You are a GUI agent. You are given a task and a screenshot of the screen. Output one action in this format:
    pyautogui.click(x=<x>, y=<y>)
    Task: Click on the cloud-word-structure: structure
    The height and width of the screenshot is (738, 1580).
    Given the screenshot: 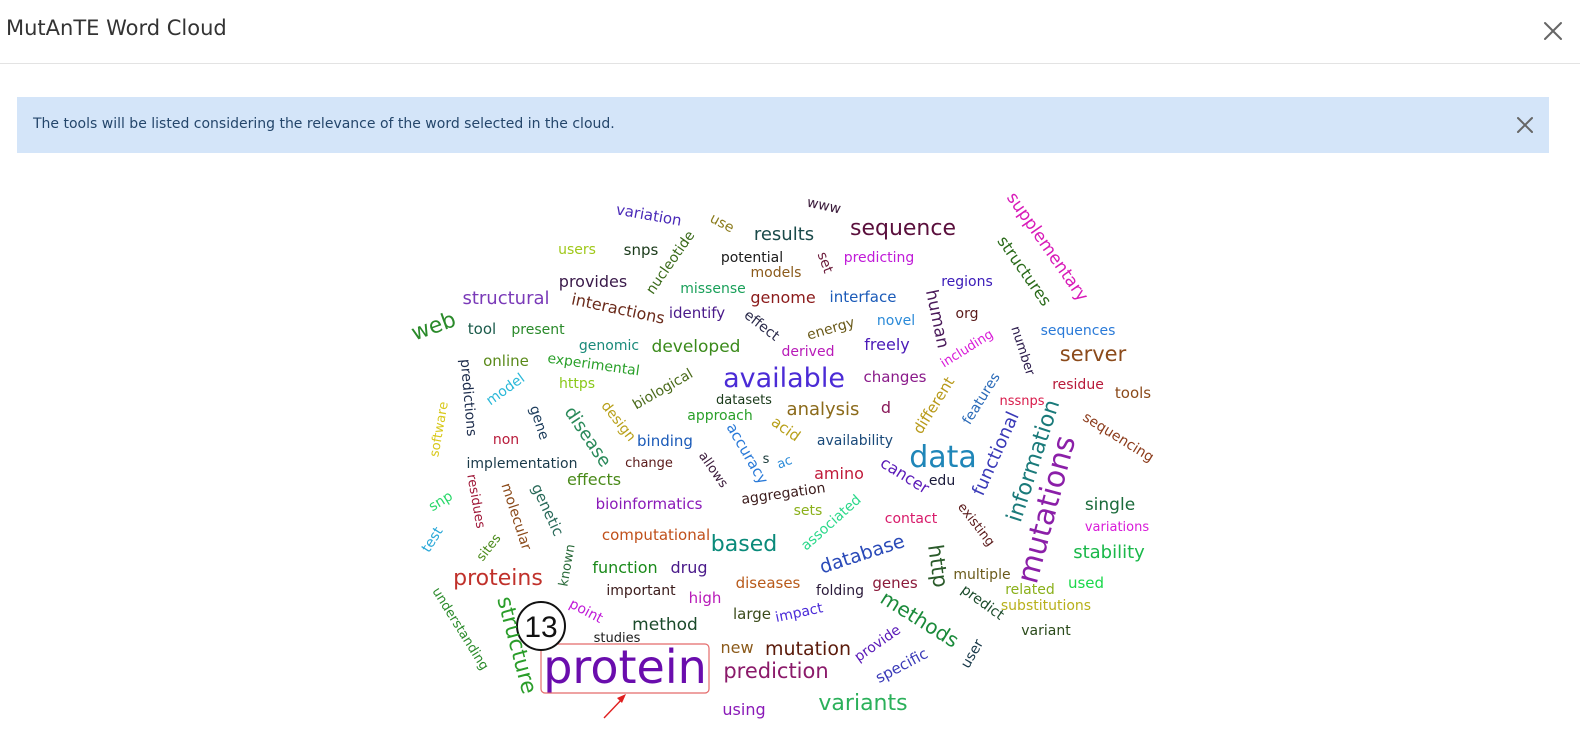 What is the action you would take?
    pyautogui.click(x=516, y=645)
    